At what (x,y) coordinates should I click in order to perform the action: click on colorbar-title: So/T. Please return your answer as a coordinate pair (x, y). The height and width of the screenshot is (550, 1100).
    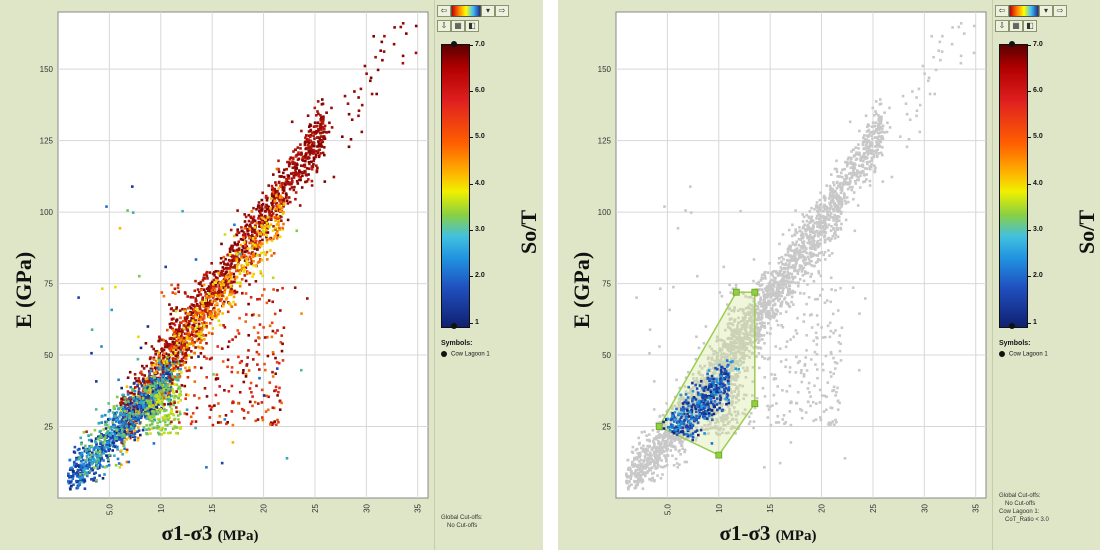
    Looking at the image, I should click on (528, 232).